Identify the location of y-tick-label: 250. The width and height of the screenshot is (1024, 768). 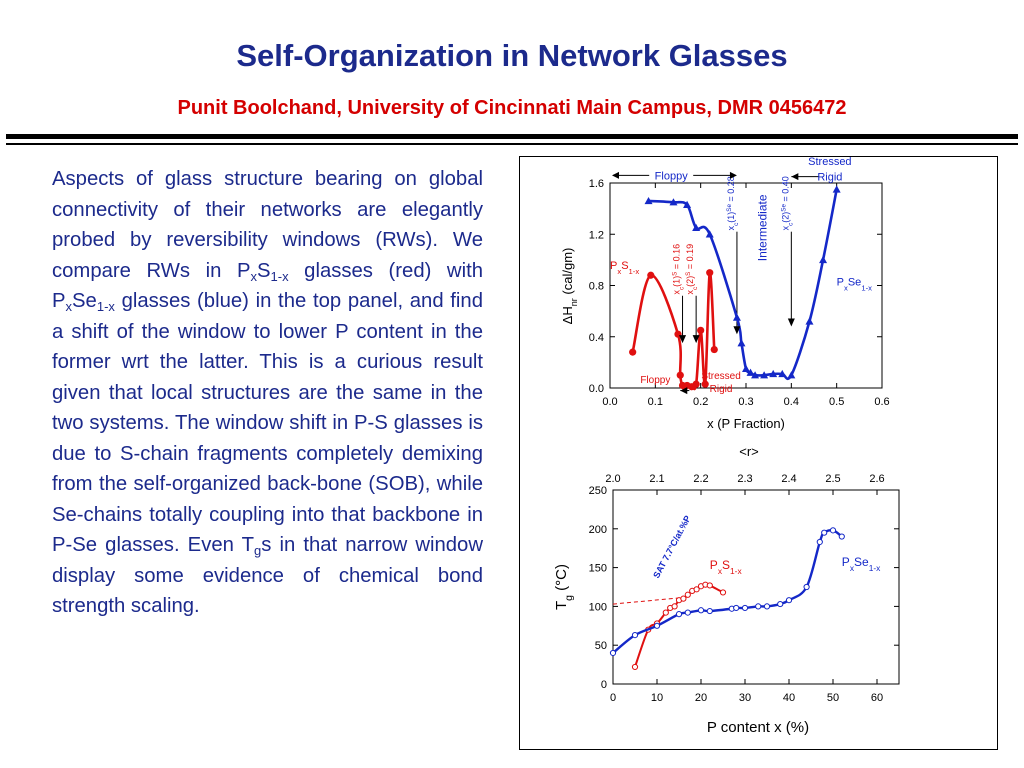
(598, 491).